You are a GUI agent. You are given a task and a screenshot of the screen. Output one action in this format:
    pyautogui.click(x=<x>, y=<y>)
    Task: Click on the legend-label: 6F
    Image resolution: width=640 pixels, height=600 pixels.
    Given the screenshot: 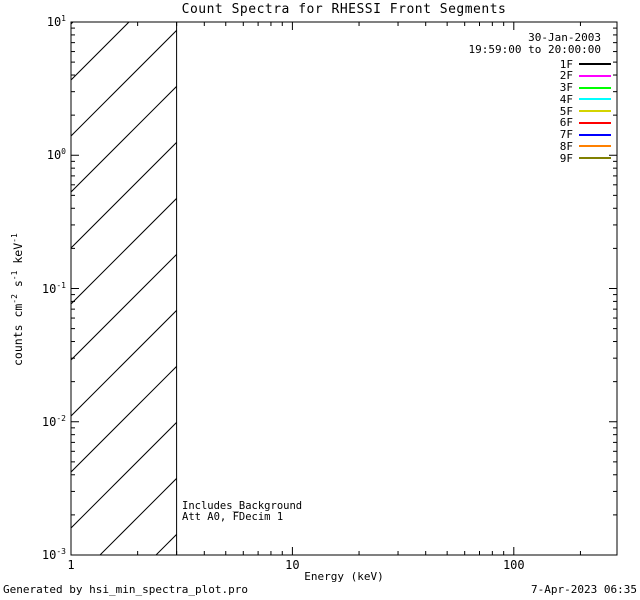 What is the action you would take?
    pyautogui.click(x=566, y=123)
    